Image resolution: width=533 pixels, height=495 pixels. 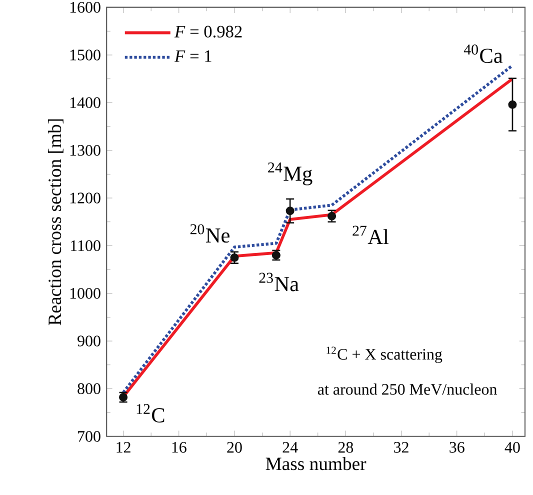 What do you see at coordinates (85, 198) in the screenshot?
I see `y-tick-label: 1200` at bounding box center [85, 198].